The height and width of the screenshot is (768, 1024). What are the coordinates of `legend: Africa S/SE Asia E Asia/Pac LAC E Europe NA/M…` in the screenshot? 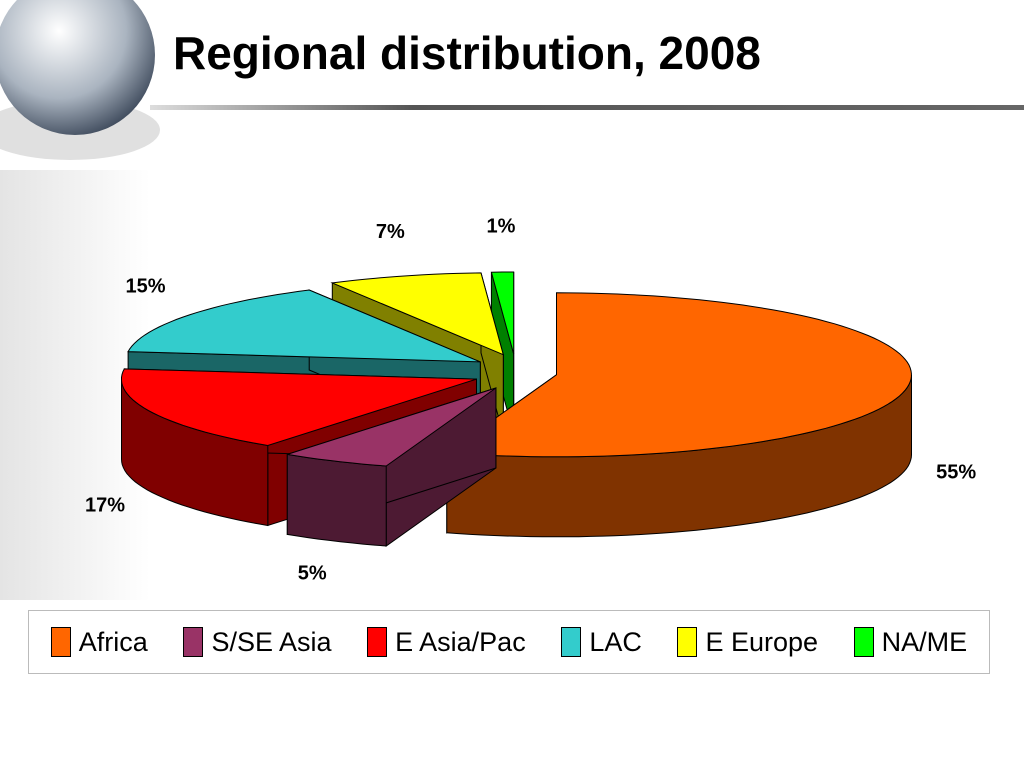 It's located at (509, 642).